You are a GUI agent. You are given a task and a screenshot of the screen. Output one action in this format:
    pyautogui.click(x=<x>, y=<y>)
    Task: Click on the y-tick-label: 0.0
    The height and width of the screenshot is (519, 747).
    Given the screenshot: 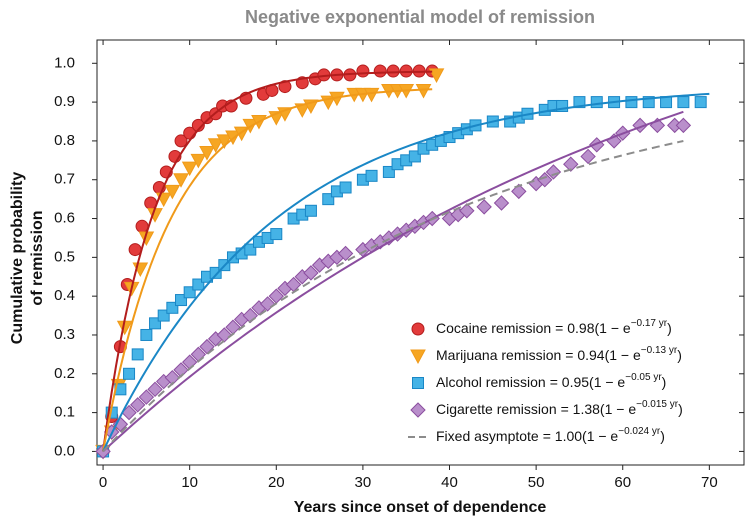 What is the action you would take?
    pyautogui.click(x=64, y=450)
    